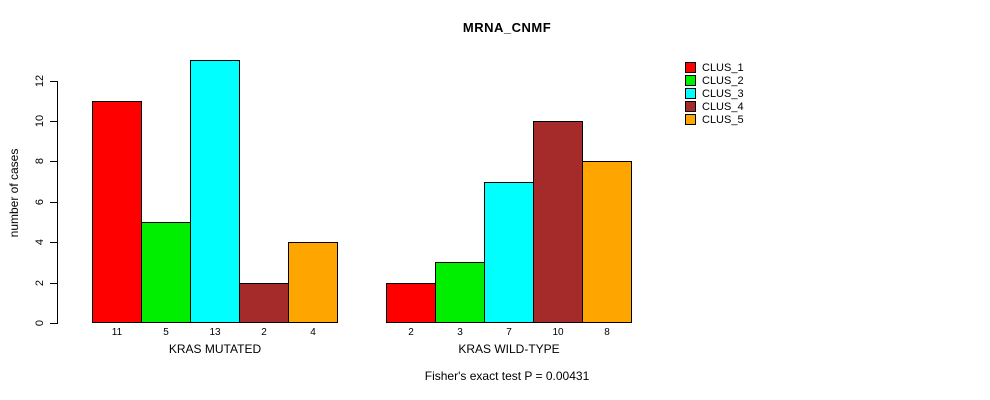 This screenshot has height=400, width=990. What do you see at coordinates (40, 121) in the screenshot?
I see `y-tick-label: 10` at bounding box center [40, 121].